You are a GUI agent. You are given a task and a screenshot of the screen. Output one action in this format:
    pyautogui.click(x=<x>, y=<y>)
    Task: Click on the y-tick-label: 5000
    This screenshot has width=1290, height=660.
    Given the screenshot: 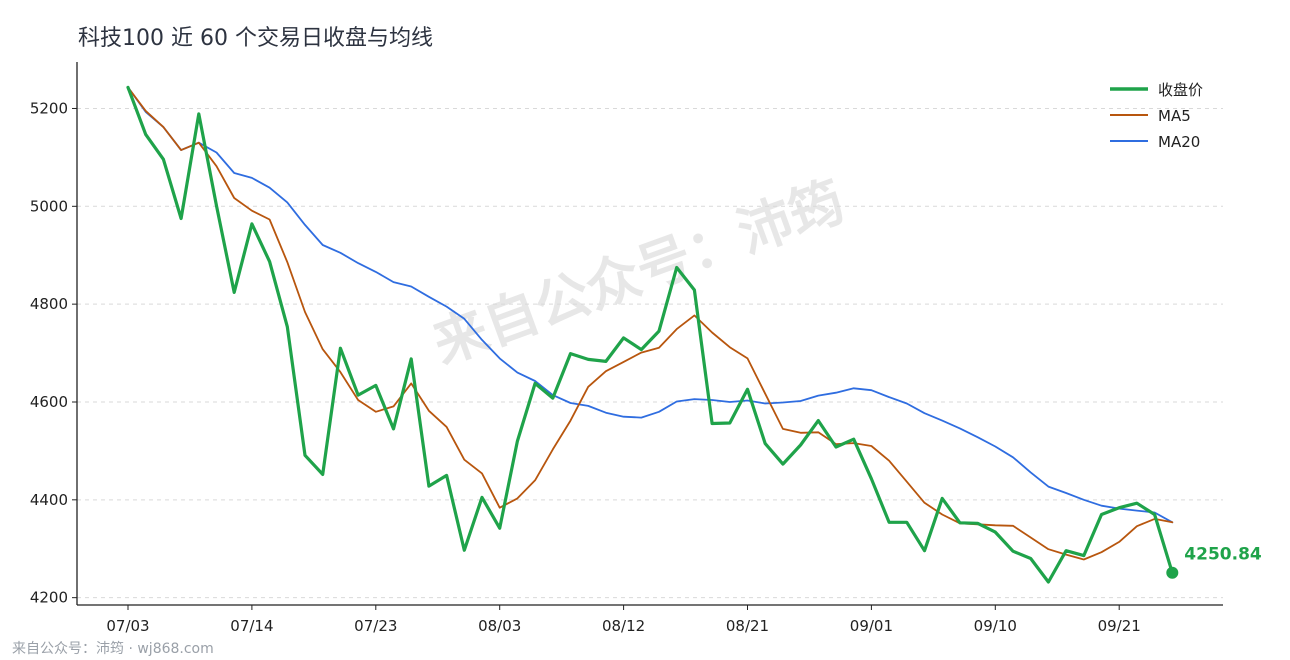 What is the action you would take?
    pyautogui.click(x=49, y=206)
    